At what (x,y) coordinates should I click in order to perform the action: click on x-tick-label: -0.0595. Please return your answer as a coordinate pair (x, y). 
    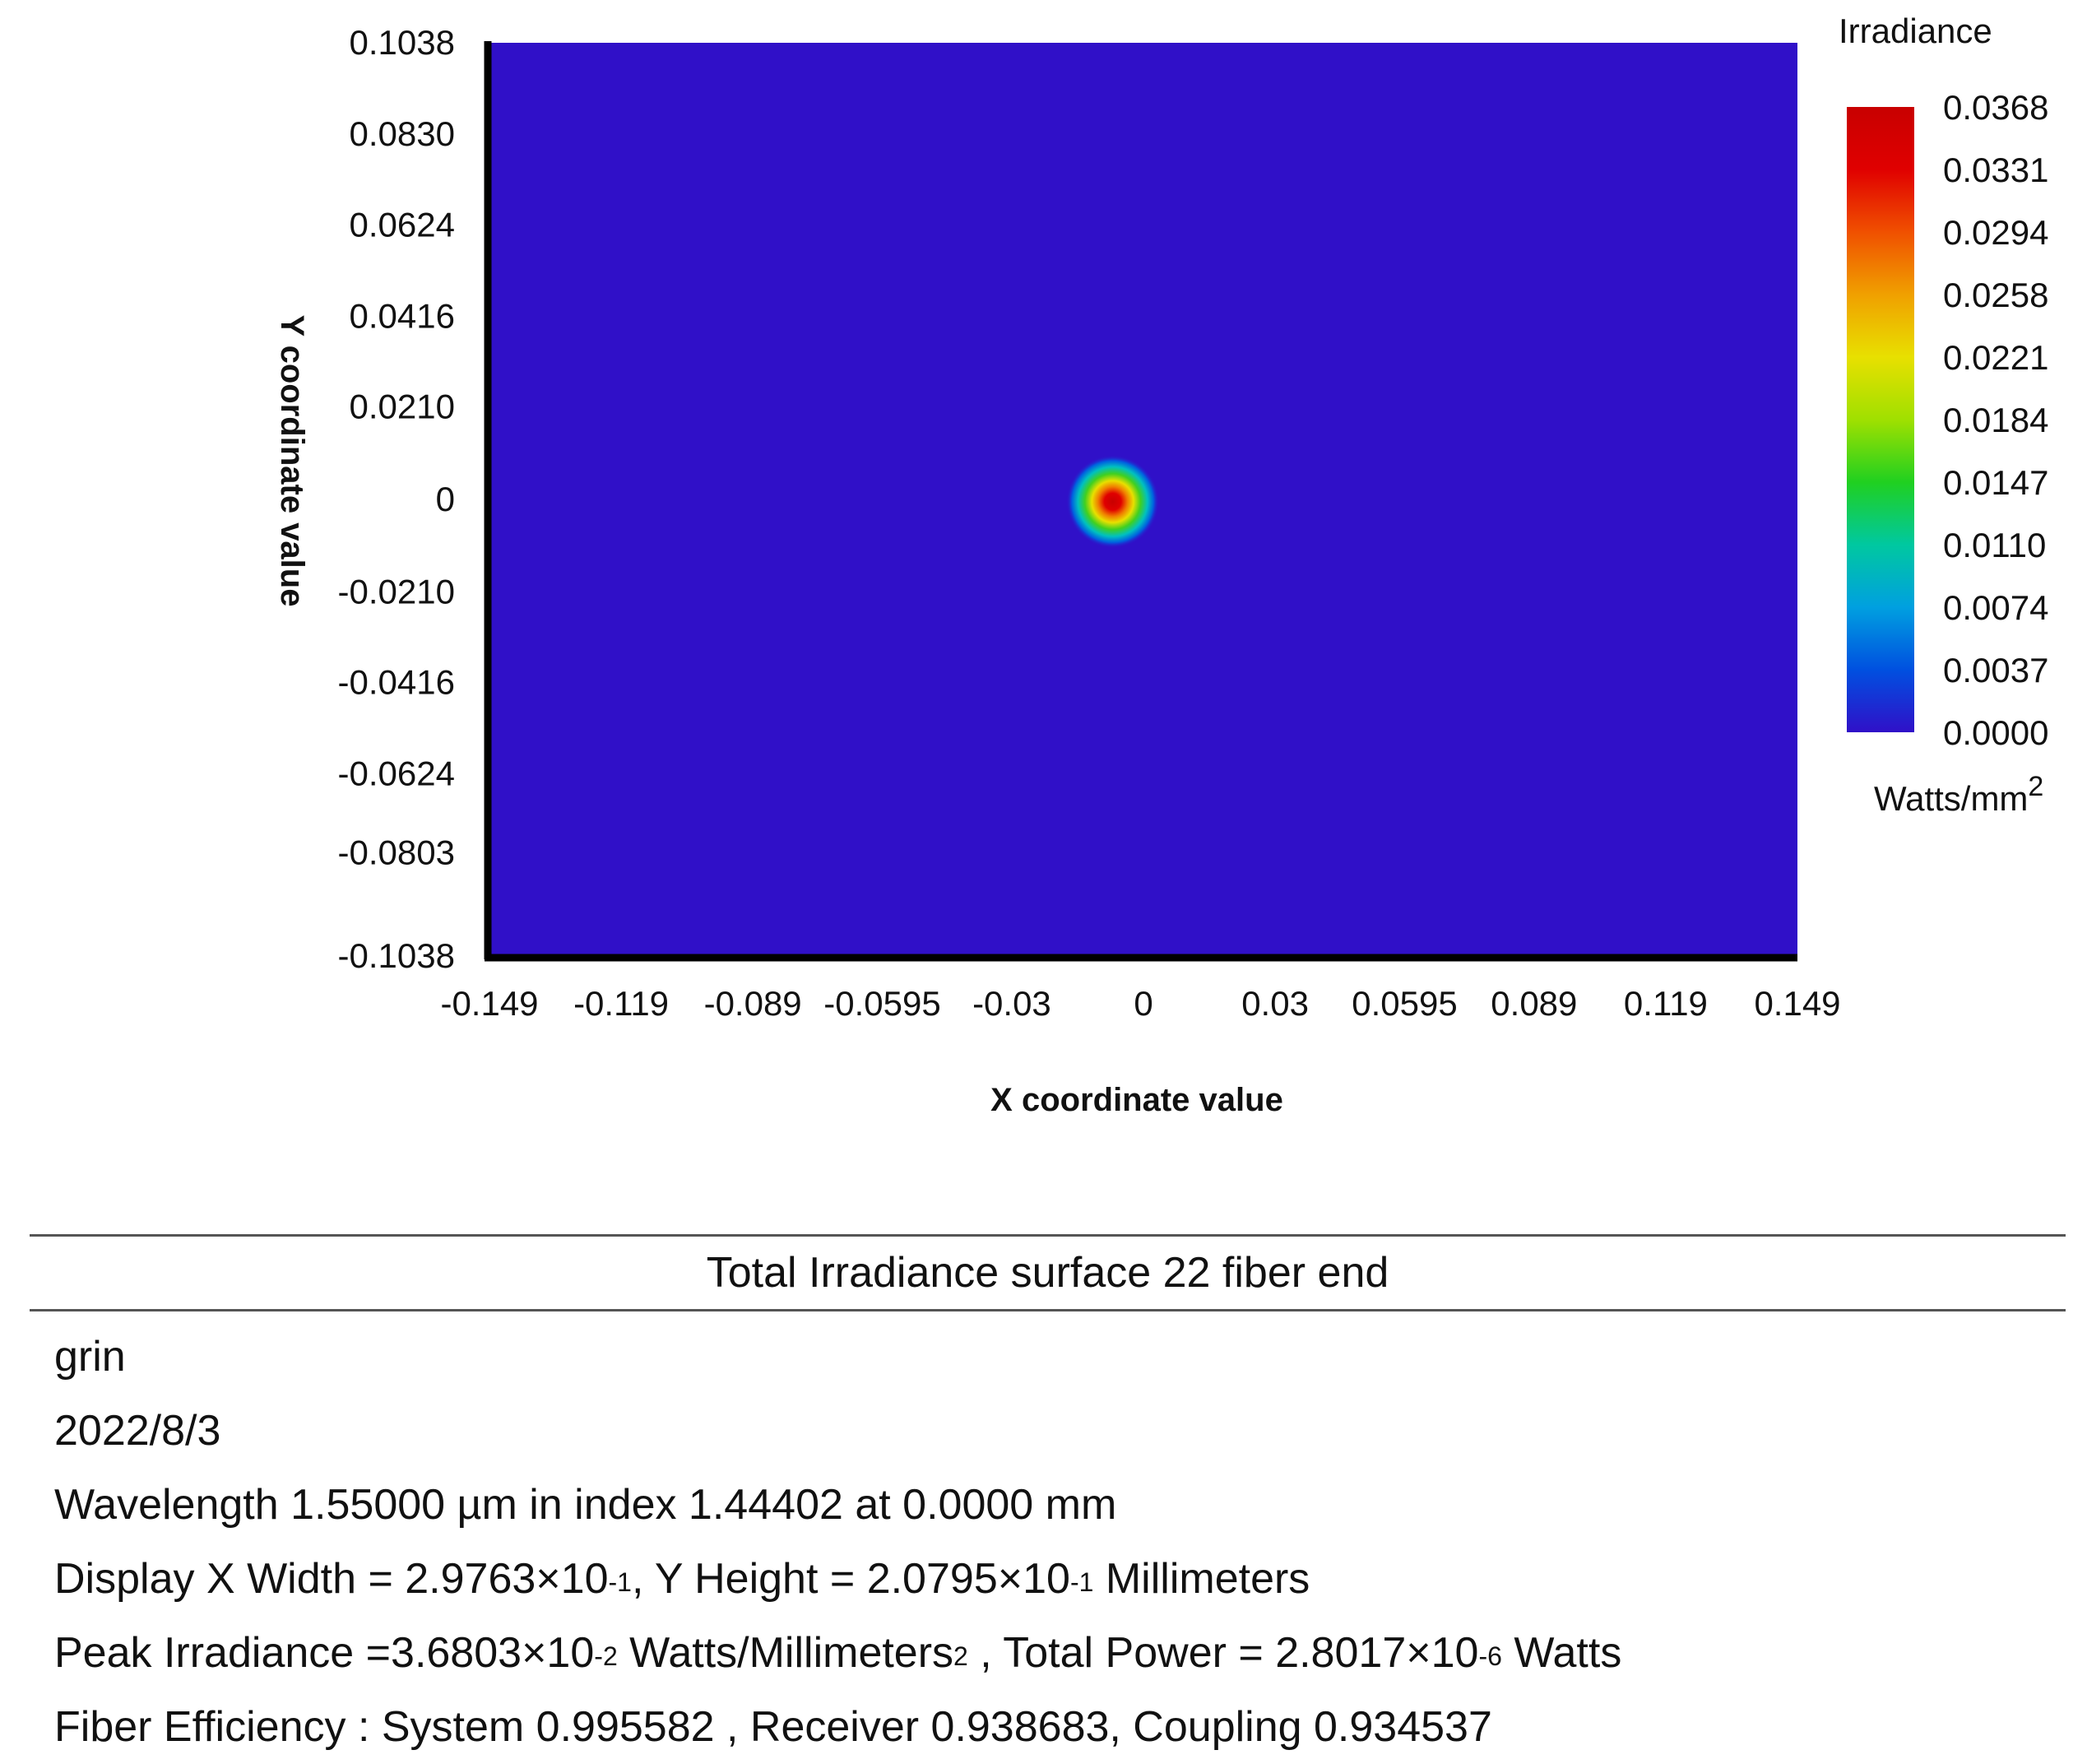
    Looking at the image, I should click on (882, 1003).